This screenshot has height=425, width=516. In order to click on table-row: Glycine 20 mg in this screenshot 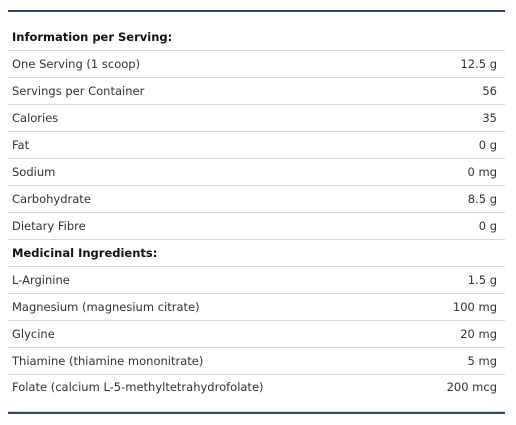, I will do `click(256, 334)`.